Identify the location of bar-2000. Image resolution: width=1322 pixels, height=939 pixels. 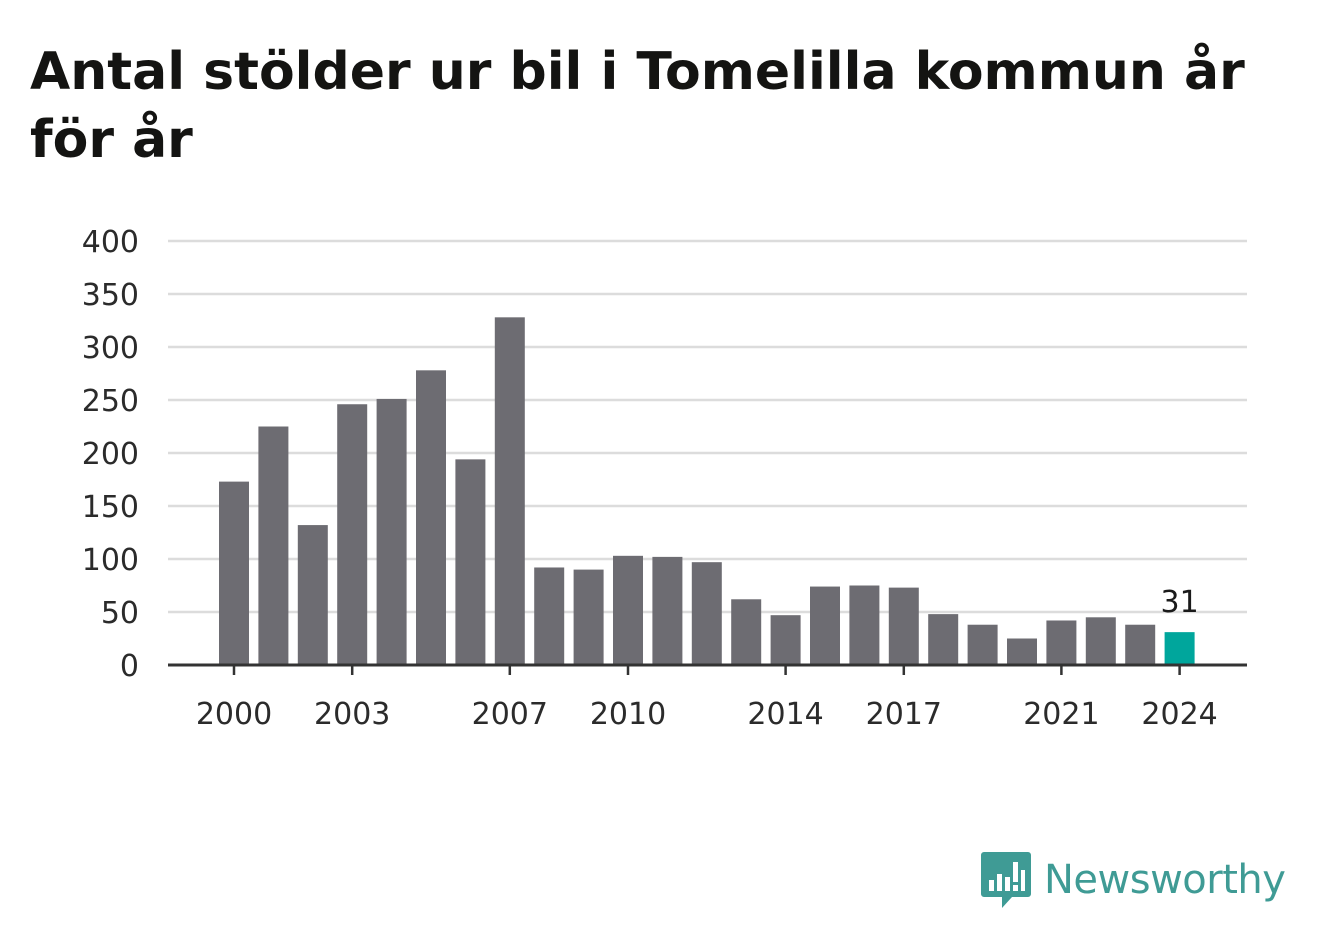
(234, 573).